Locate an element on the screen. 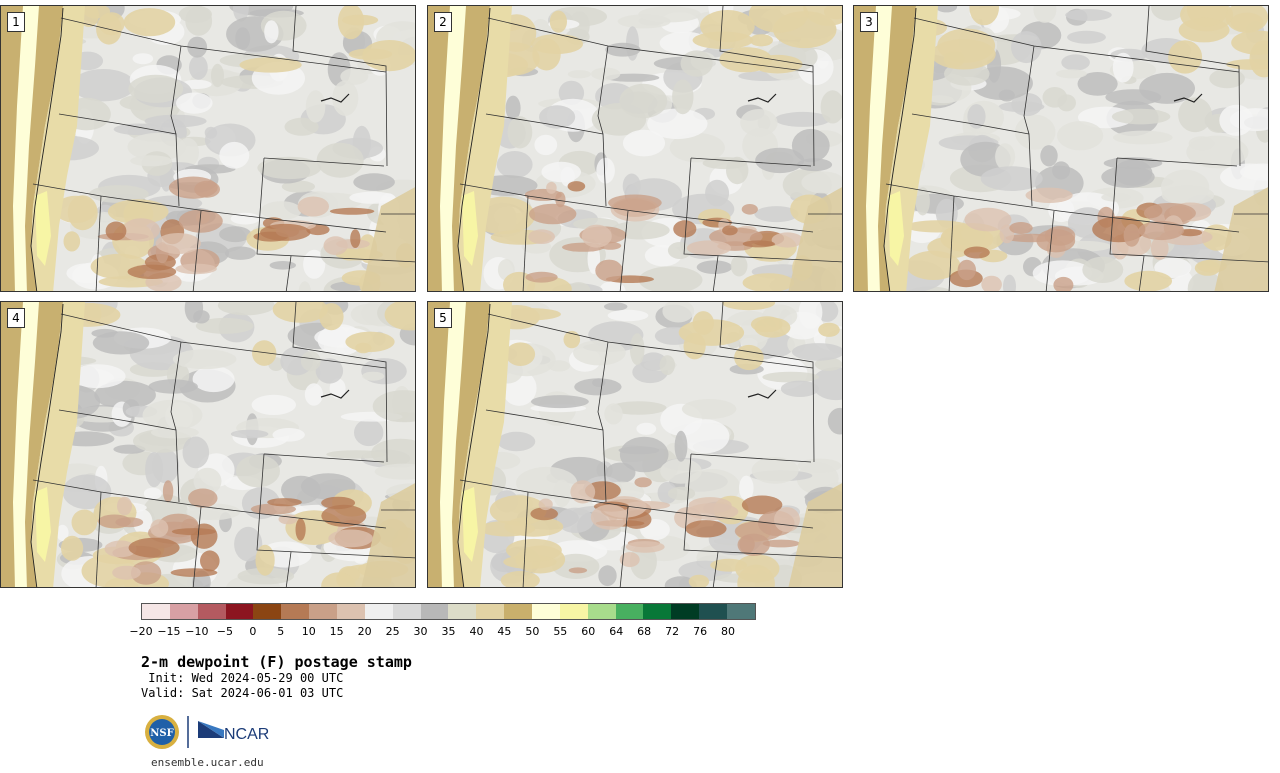 Image resolution: width=1280 pixels, height=773 pixels. ensemble-member-panel-4: 4 is located at coordinates (208, 444).